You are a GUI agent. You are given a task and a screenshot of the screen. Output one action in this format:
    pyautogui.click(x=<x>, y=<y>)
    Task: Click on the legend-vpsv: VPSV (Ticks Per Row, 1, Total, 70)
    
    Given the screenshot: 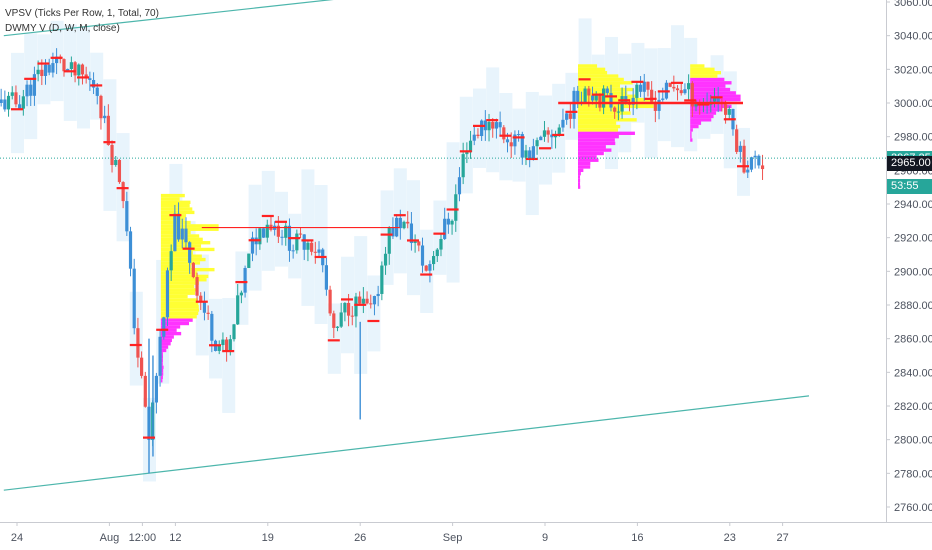 What is the action you would take?
    pyautogui.click(x=82, y=13)
    